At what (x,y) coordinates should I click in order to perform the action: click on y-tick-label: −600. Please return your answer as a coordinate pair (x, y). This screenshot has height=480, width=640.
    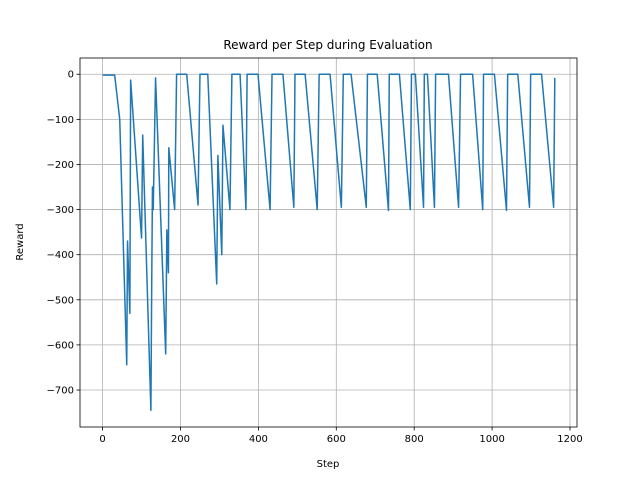
    Looking at the image, I should click on (60, 345).